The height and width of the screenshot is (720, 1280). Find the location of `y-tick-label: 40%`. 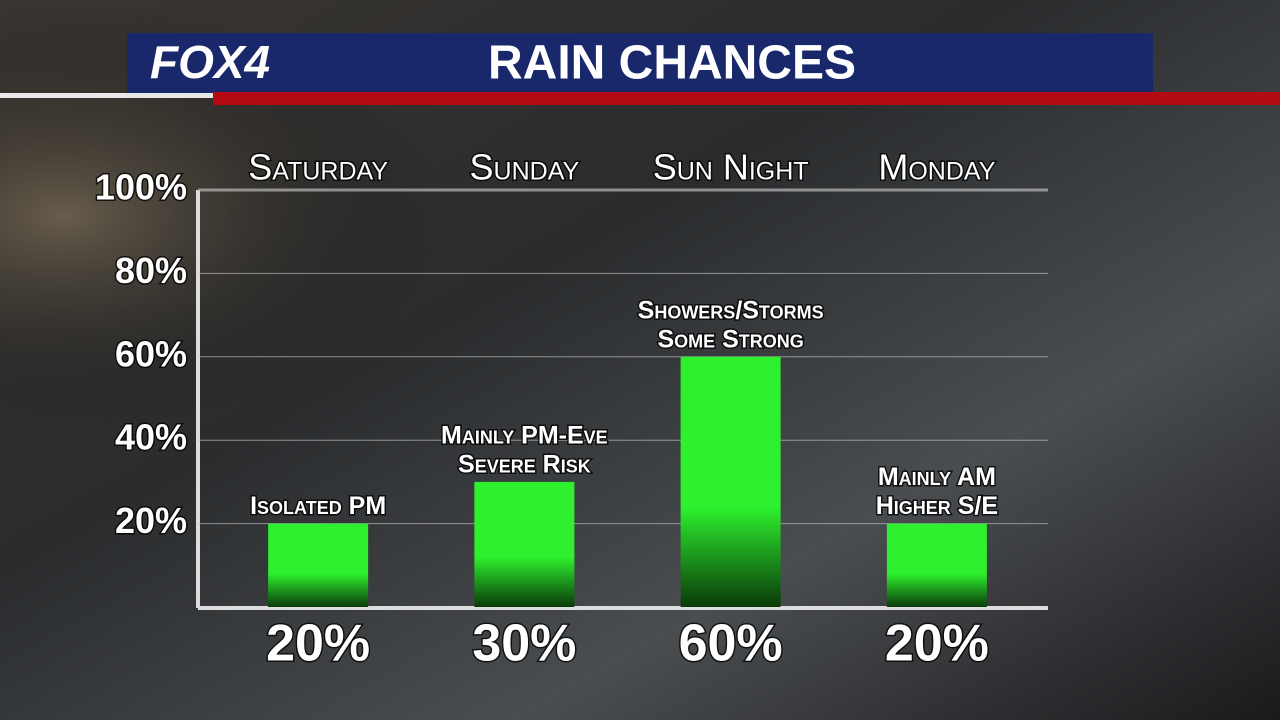

y-tick-label: 40% is located at coordinates (151, 437).